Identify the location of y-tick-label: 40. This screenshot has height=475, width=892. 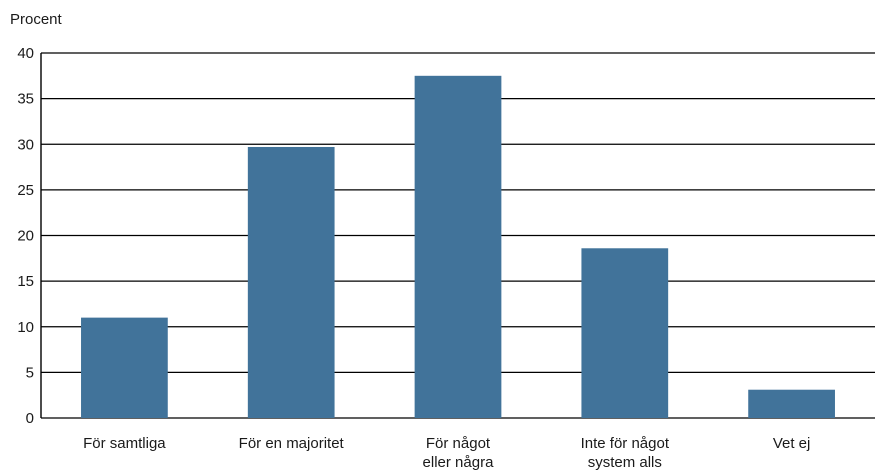
(25, 53).